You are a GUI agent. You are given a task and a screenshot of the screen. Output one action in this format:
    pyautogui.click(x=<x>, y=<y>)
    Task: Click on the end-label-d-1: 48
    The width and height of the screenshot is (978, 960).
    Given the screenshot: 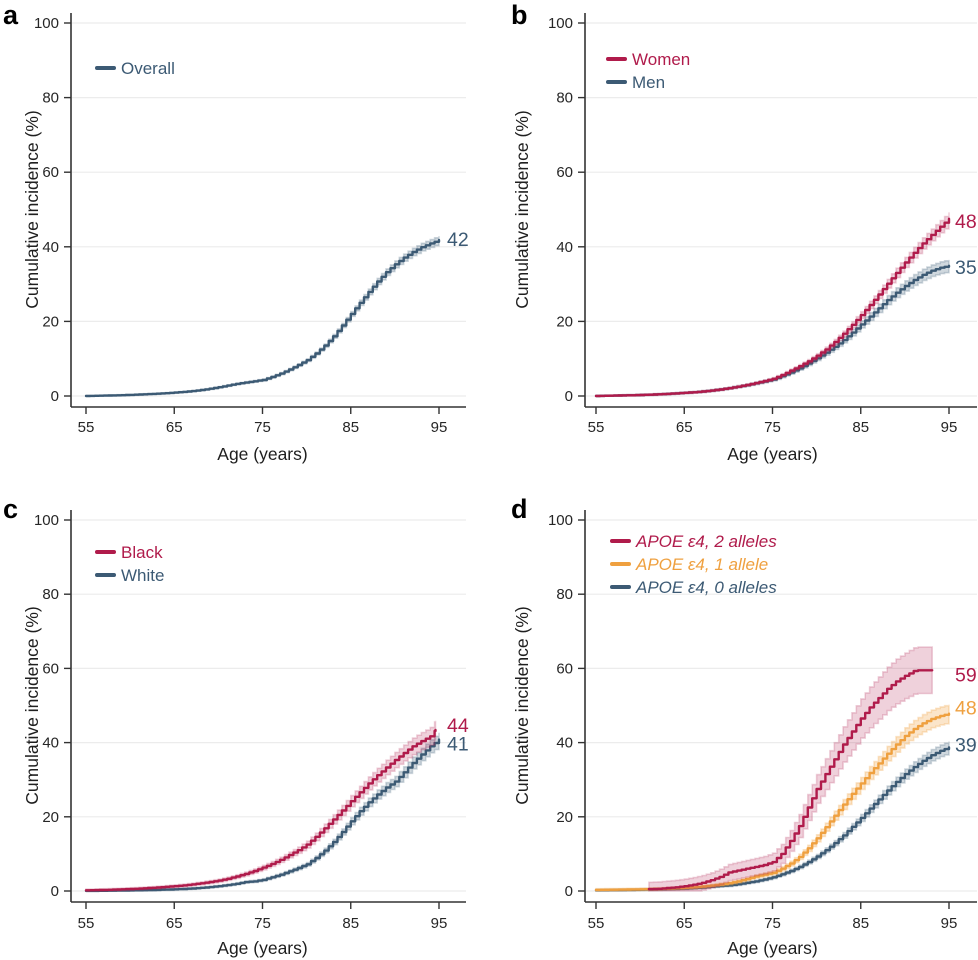 What is the action you would take?
    pyautogui.click(x=966, y=709)
    